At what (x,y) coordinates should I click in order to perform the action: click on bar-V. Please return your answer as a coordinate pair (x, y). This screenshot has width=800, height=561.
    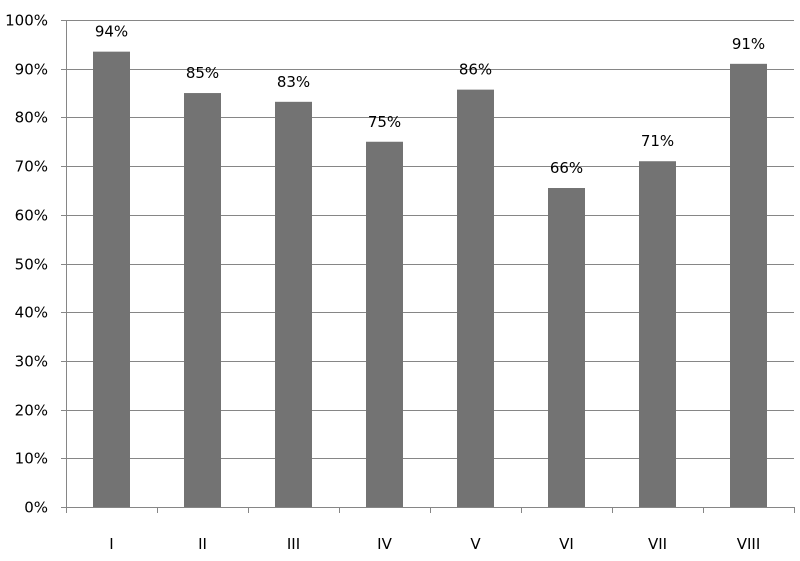
    Looking at the image, I should click on (475, 298).